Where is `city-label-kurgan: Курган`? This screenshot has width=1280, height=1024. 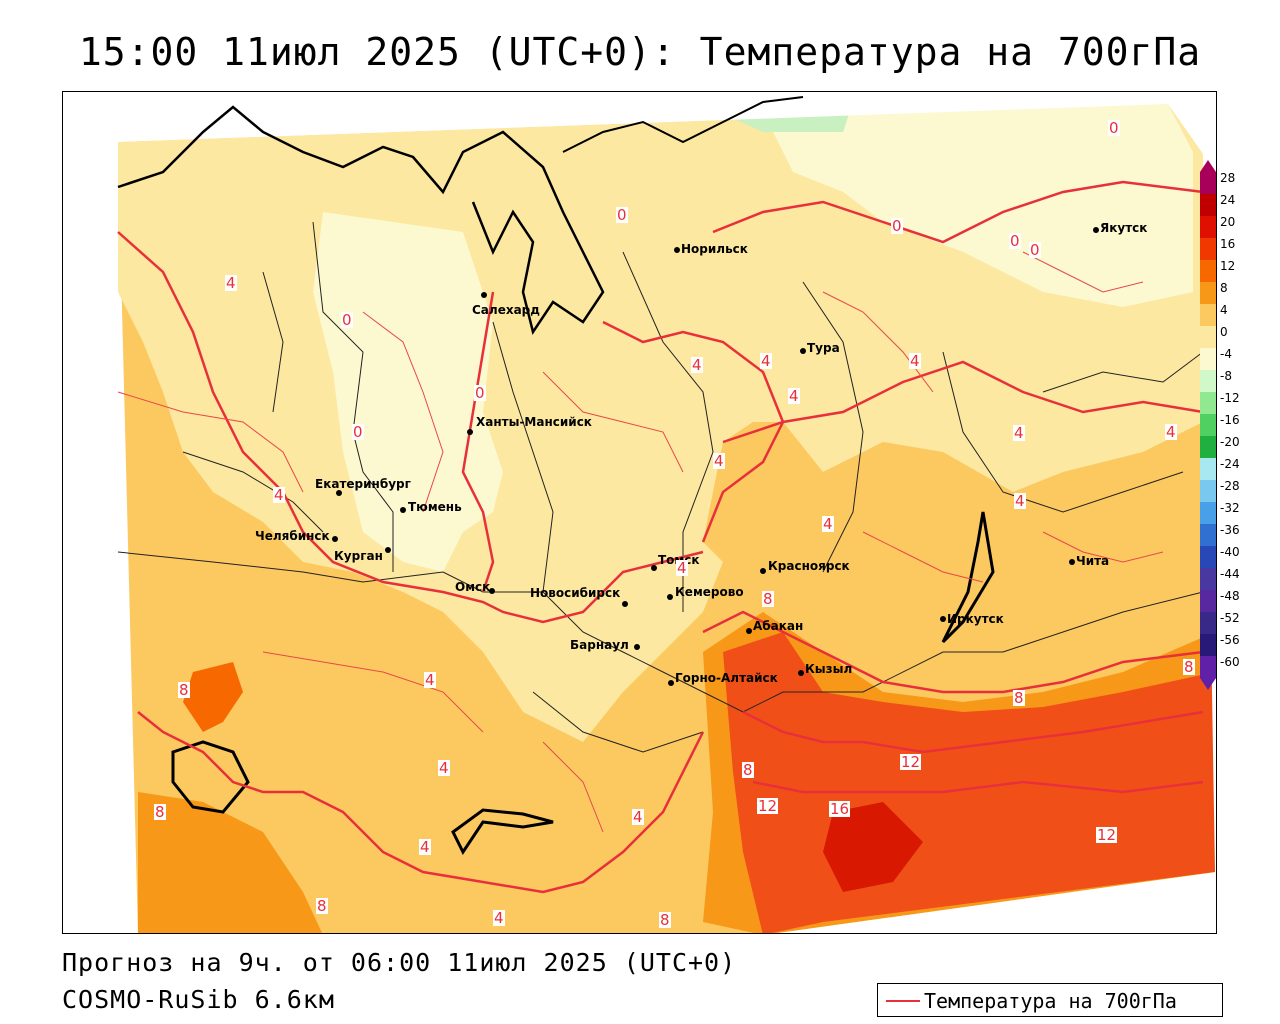 city-label-kurgan: Курган is located at coordinates (358, 556).